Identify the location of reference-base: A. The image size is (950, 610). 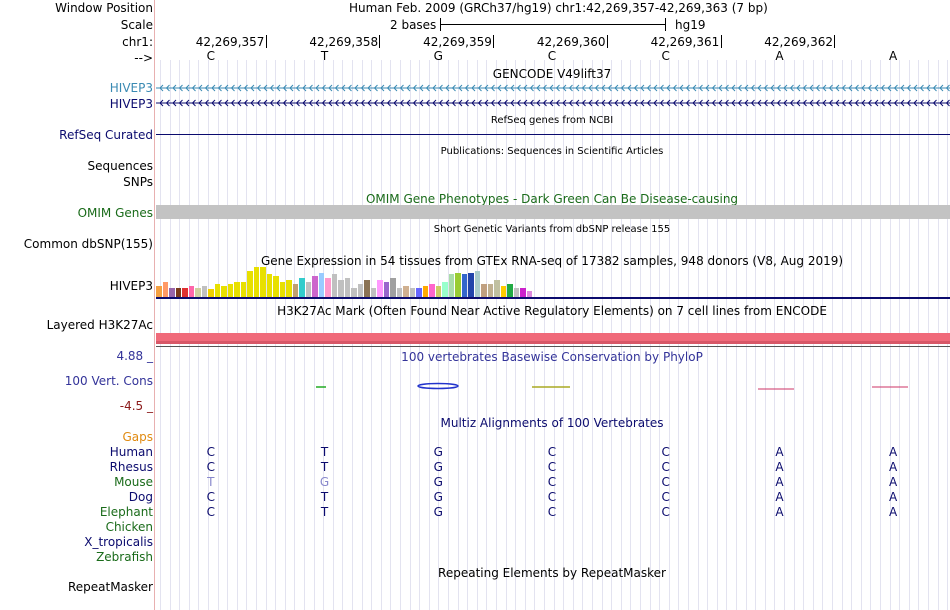
(779, 56).